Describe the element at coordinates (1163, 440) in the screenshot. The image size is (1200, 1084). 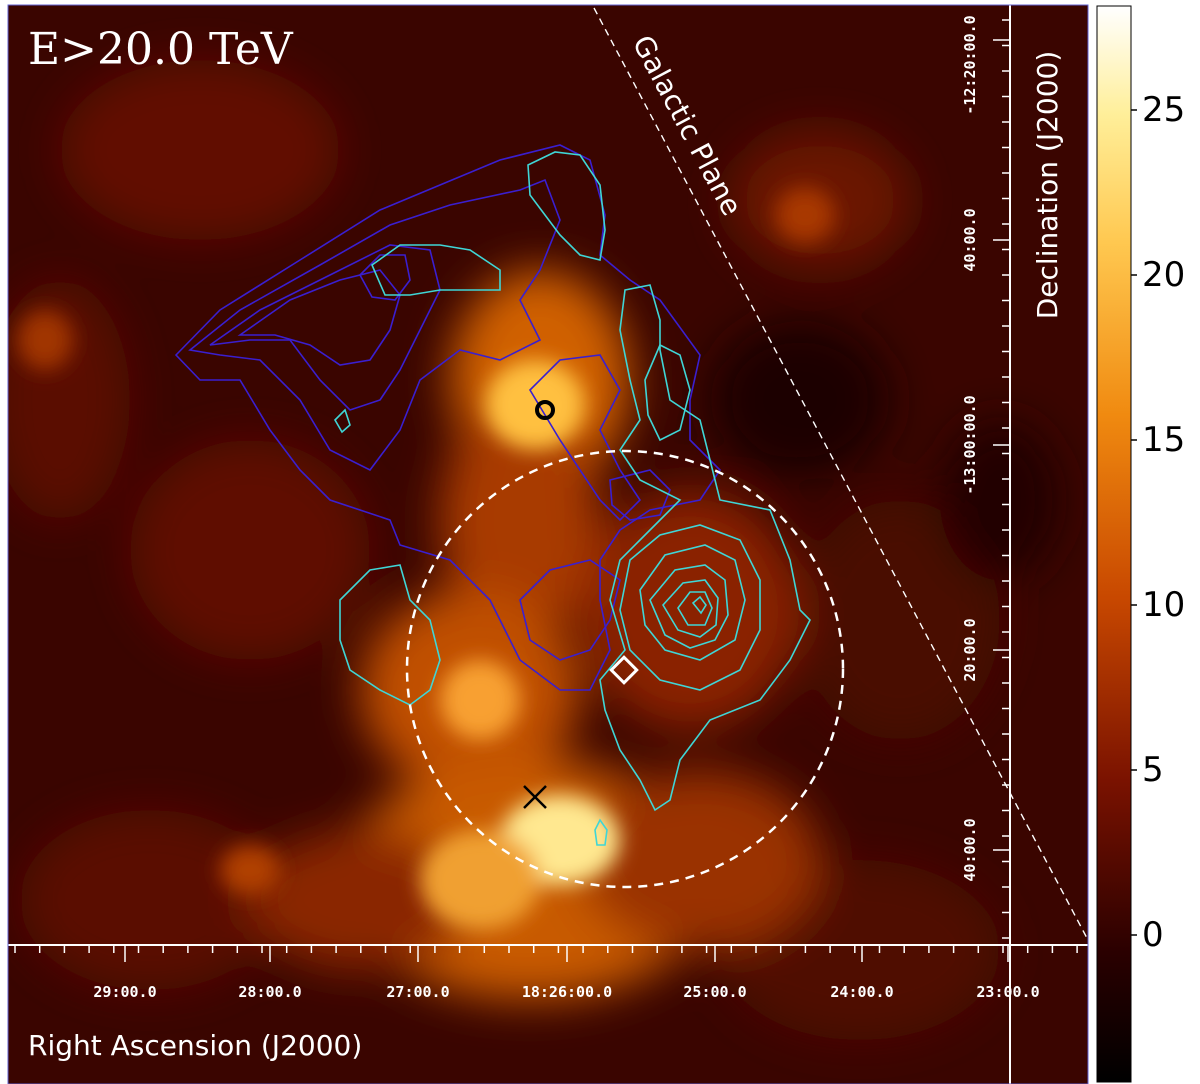
I see `colorbar-tick-label: 15` at that location.